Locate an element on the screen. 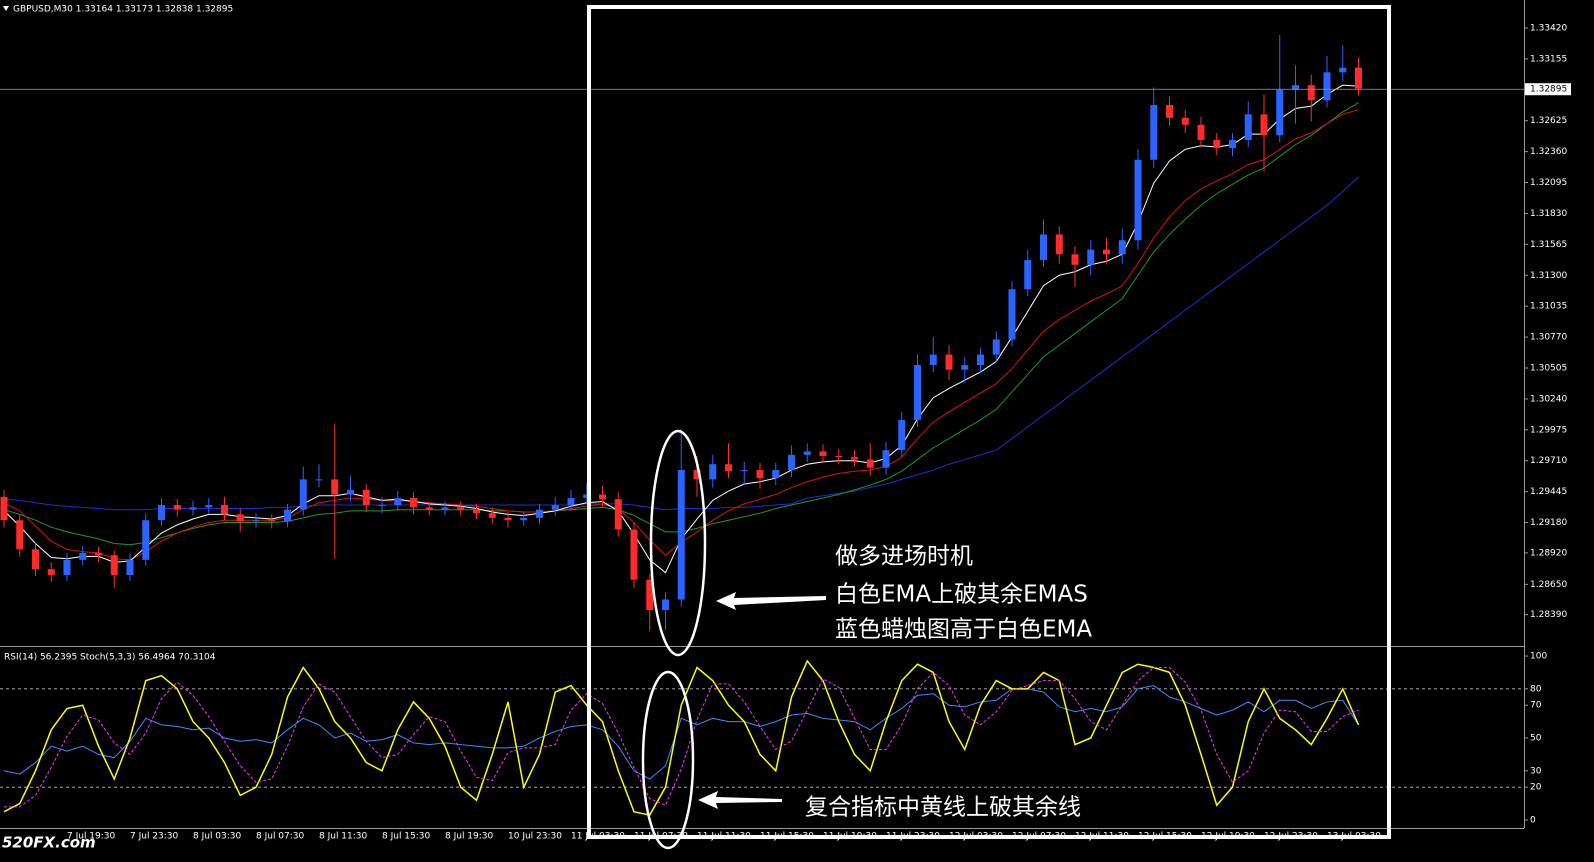 This screenshot has width=1594, height=862. y-tick-label: 1.32095 is located at coordinates (1548, 183).